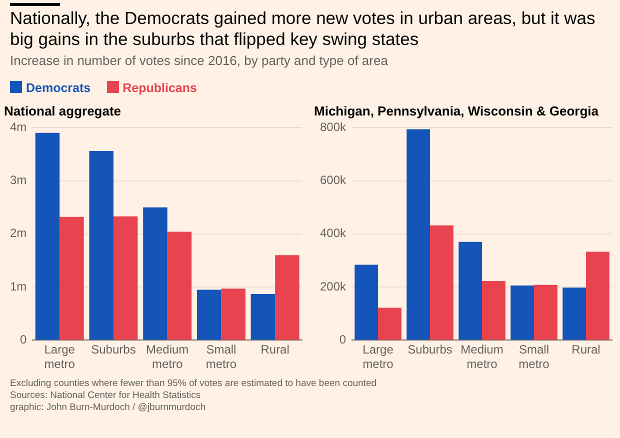 The image size is (620, 438). Describe the element at coordinates (334, 127) in the screenshot. I see `y-tick-label: 800k` at that location.